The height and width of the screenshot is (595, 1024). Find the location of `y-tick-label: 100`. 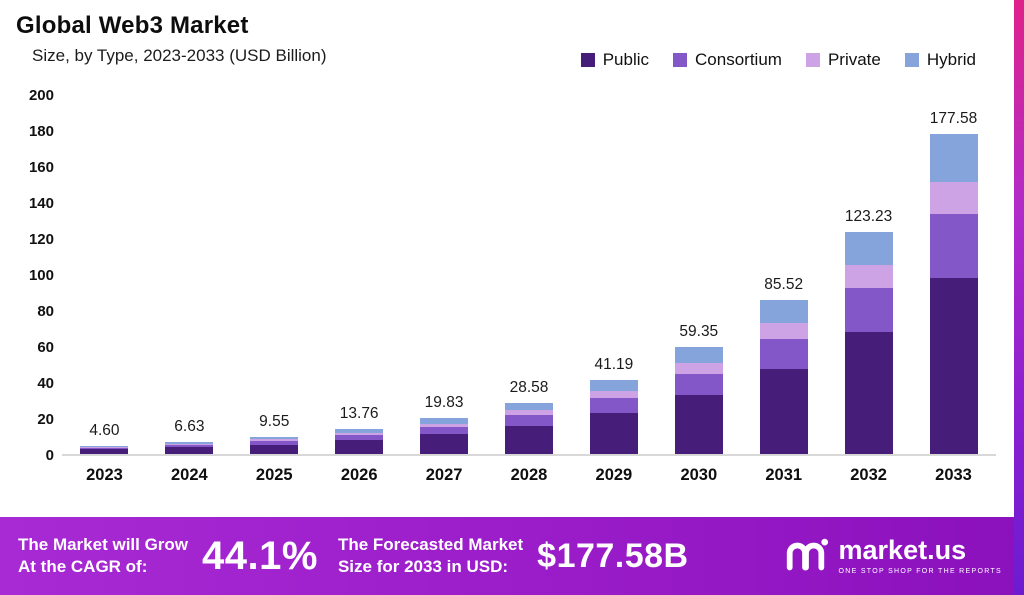

y-tick-label: 100 is located at coordinates (41, 275).